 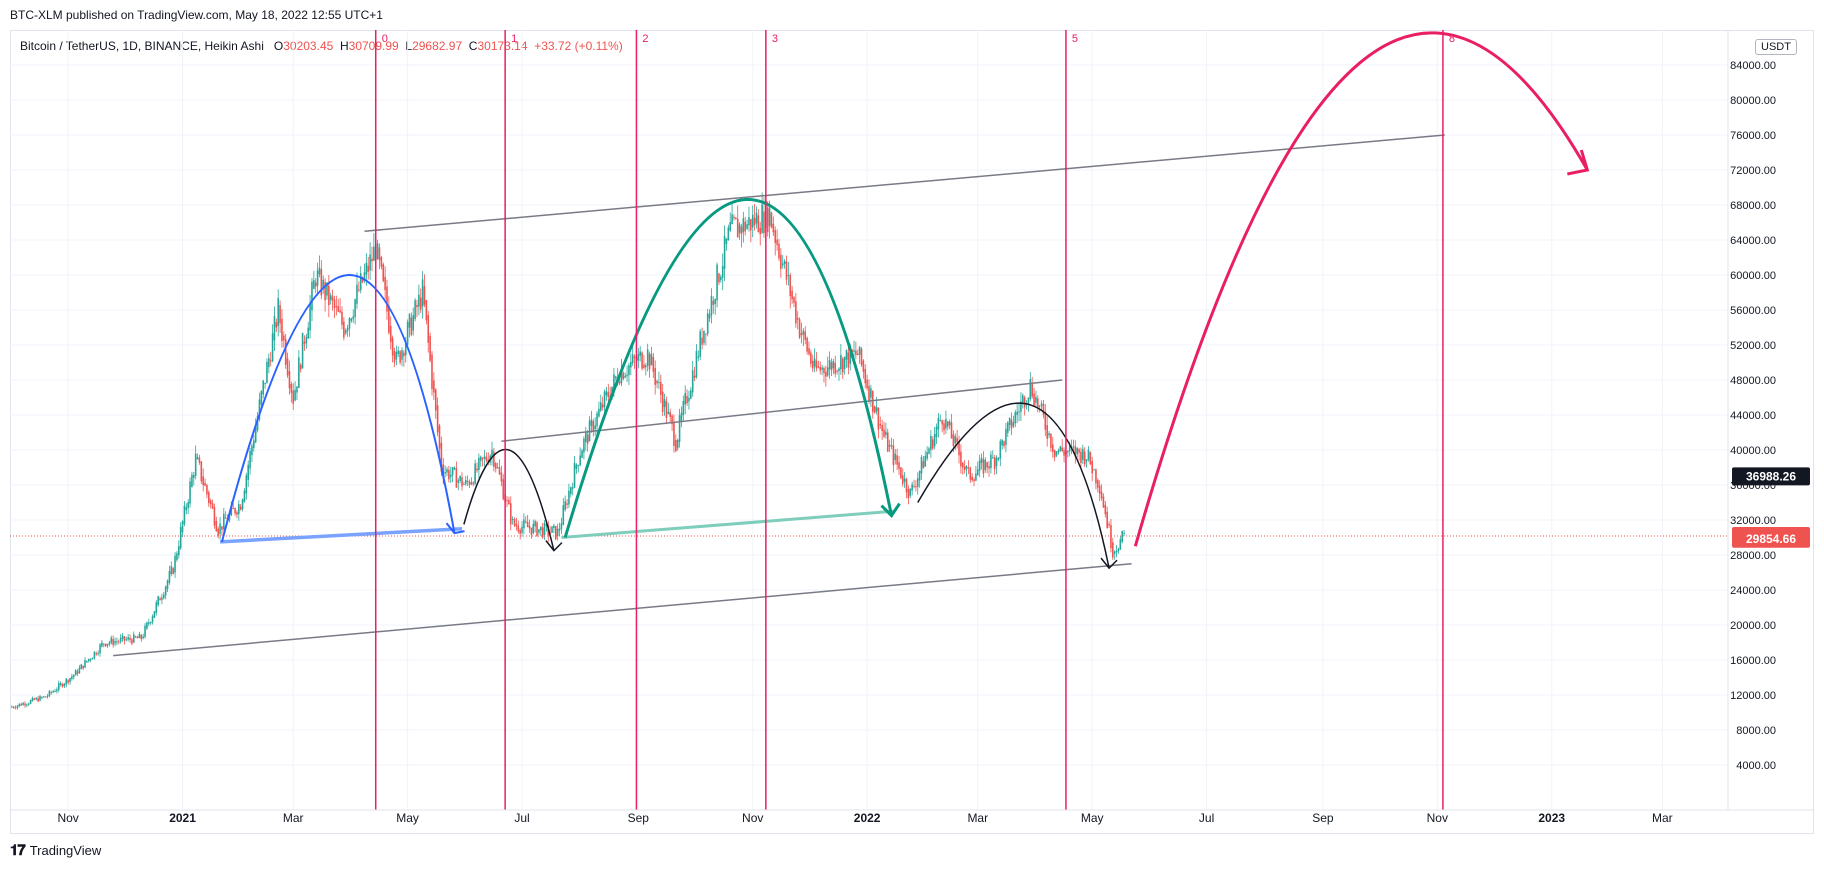 I want to click on y-tick-label: 52000.00, so click(x=1753, y=346).